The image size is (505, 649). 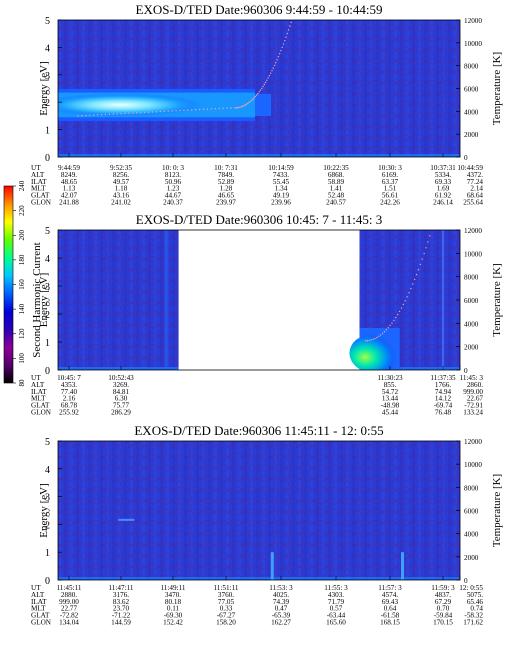 What do you see at coordinates (69, 168) in the screenshot?
I see `orbit-cell: 9:44:59` at bounding box center [69, 168].